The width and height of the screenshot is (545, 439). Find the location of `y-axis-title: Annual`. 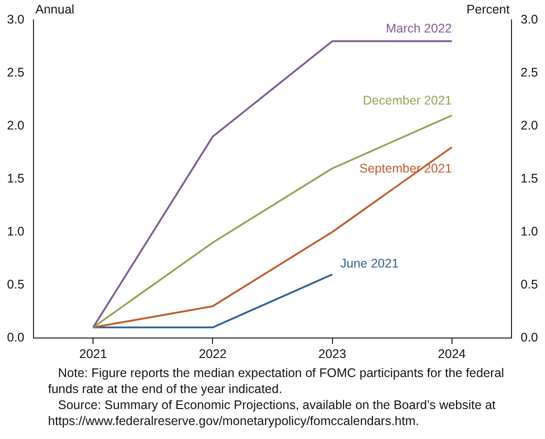

y-axis-title: Annual is located at coordinates (54, 9).